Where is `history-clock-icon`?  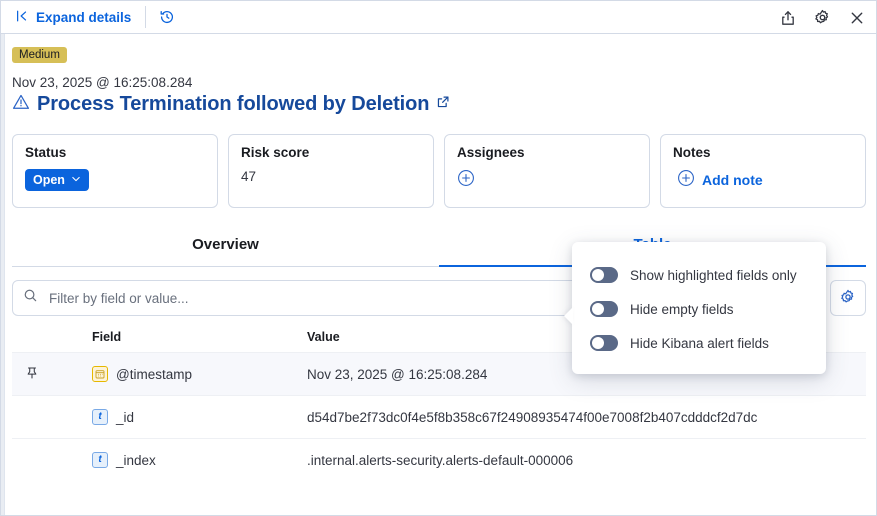
history-clock-icon is located at coordinates (167, 17).